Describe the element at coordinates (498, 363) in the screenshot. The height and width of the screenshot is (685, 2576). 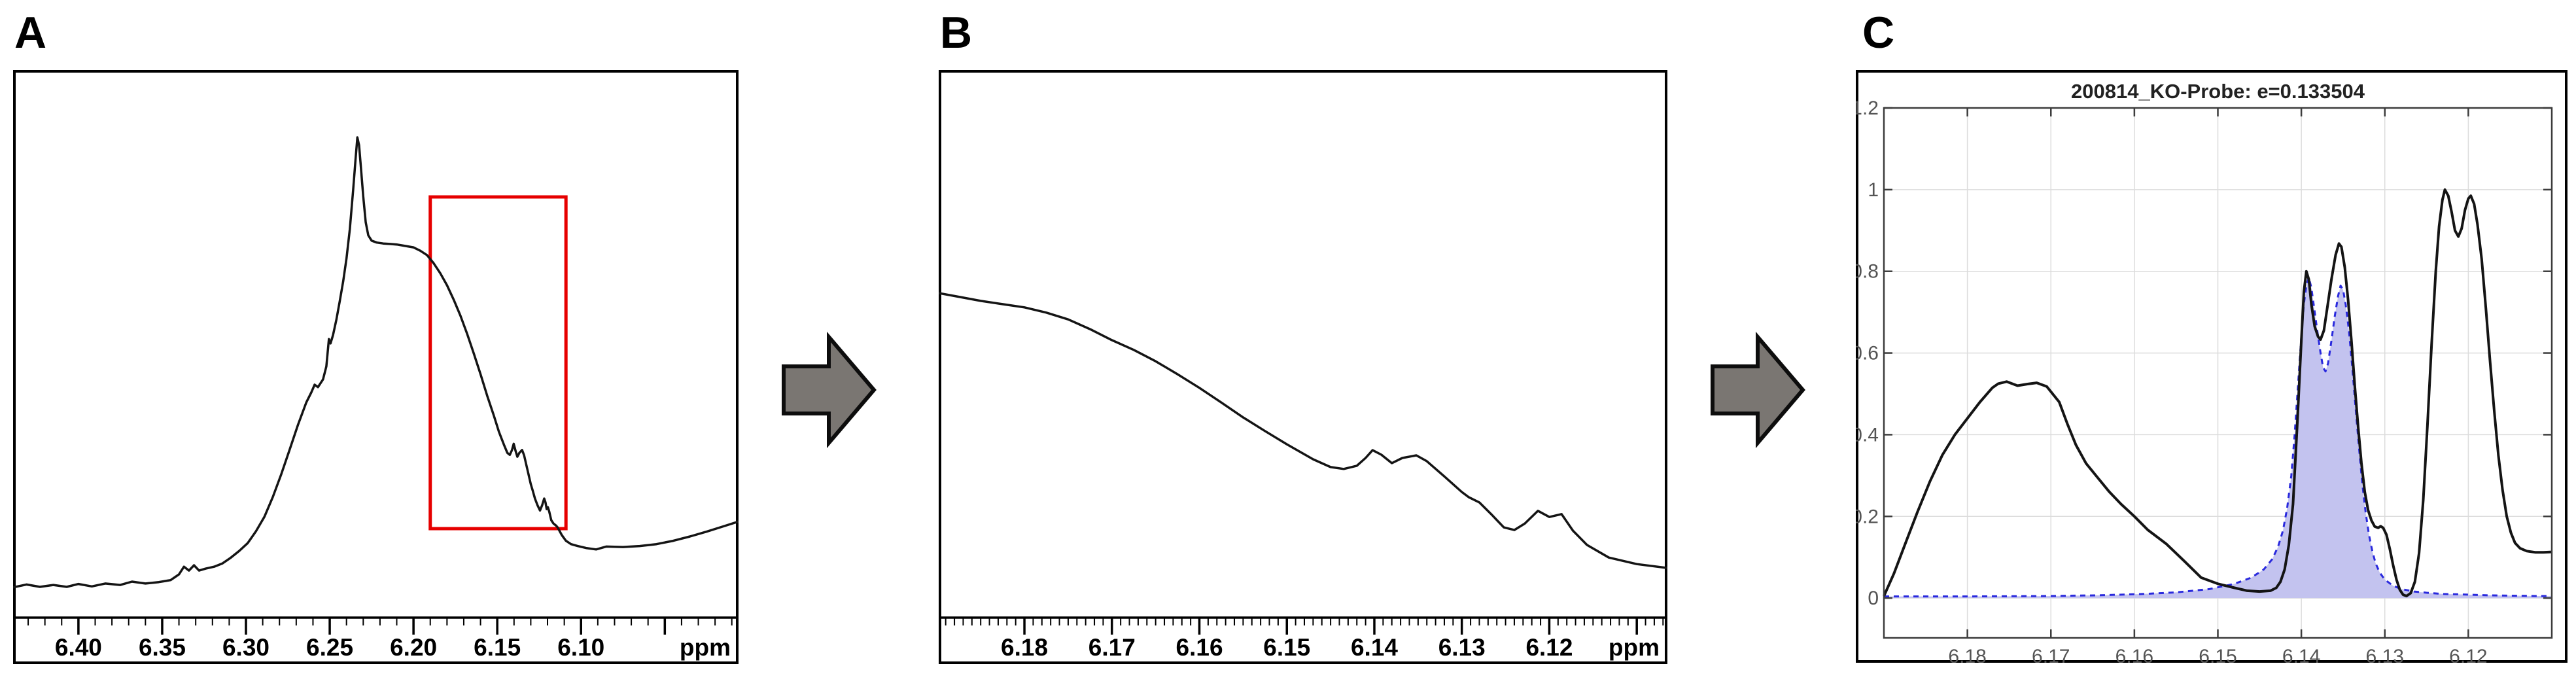
I see `zoom-region-box` at that location.